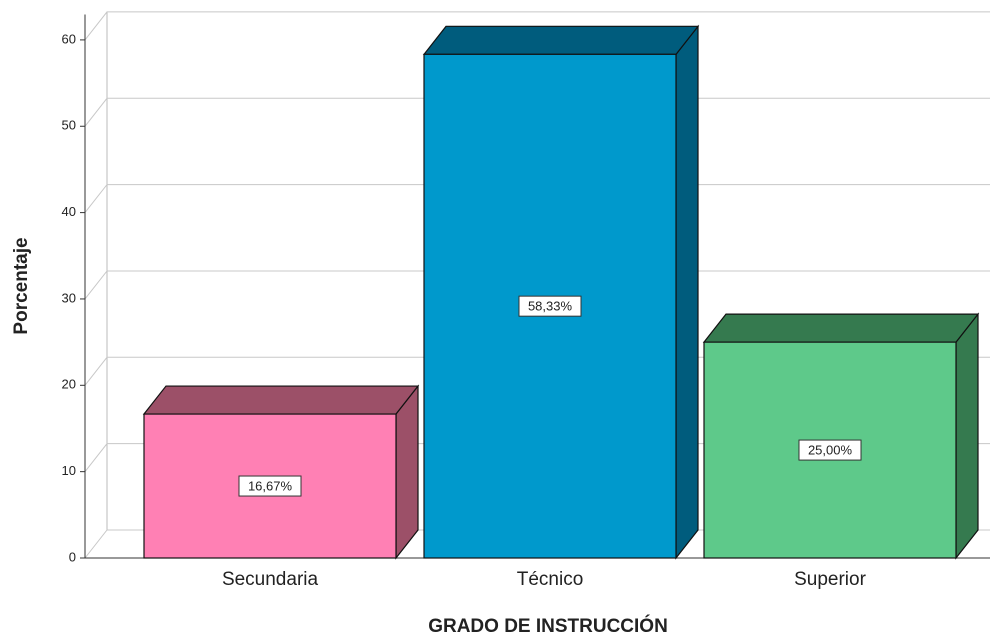  What do you see at coordinates (21, 285) in the screenshot?
I see `y-axis-title: Porcentaje` at bounding box center [21, 285].